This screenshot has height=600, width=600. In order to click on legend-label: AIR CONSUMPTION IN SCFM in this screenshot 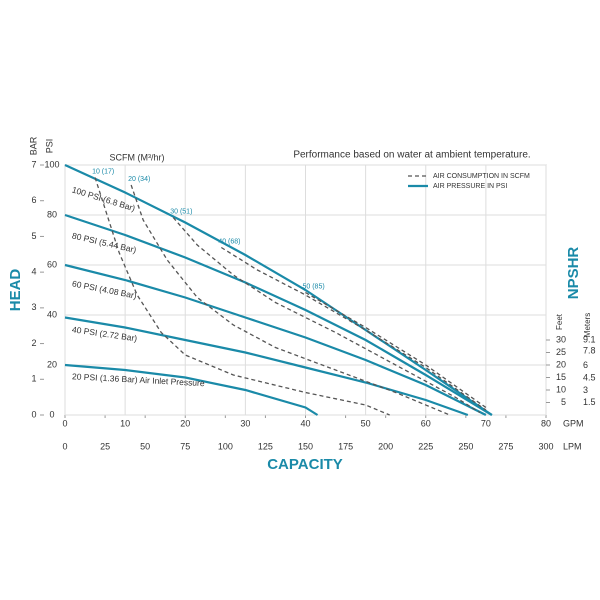, I will do `click(481, 176)`.